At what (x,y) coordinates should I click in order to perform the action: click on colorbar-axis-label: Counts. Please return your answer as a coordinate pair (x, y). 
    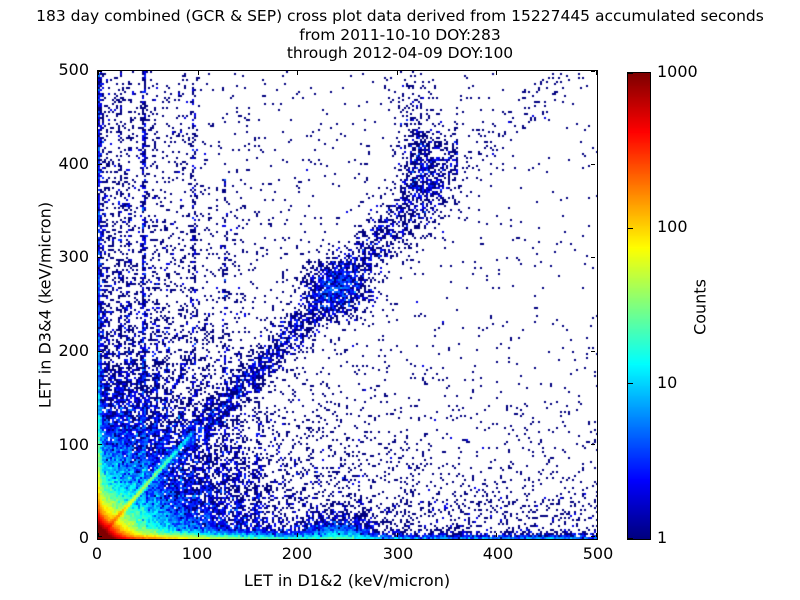
    Looking at the image, I should click on (700, 307).